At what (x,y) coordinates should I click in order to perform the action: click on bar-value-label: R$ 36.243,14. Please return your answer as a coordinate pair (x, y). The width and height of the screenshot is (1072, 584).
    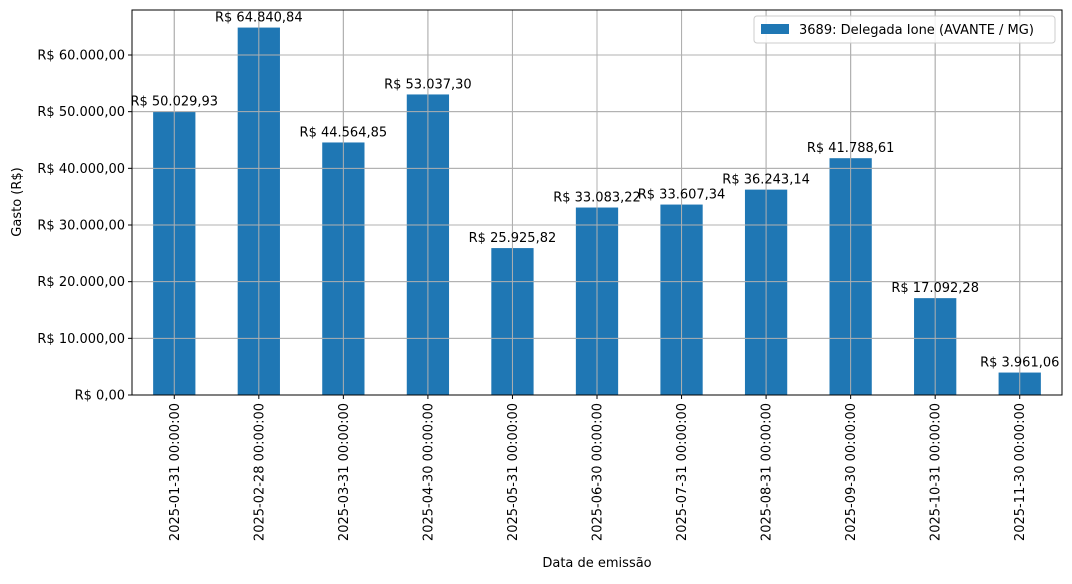
    Looking at the image, I should click on (766, 180).